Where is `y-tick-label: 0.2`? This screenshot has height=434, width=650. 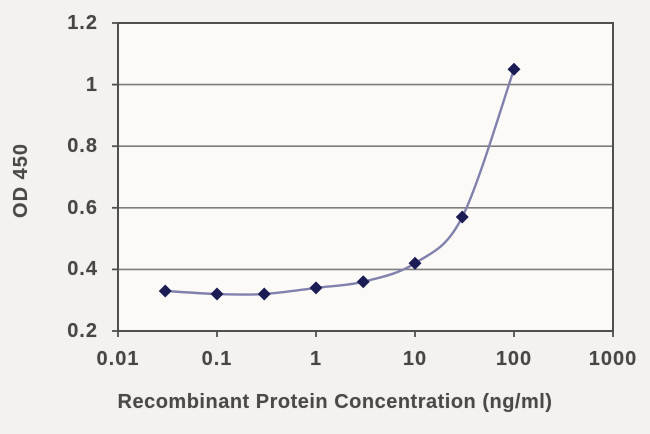 y-tick-label: 0.2 is located at coordinates (82, 331).